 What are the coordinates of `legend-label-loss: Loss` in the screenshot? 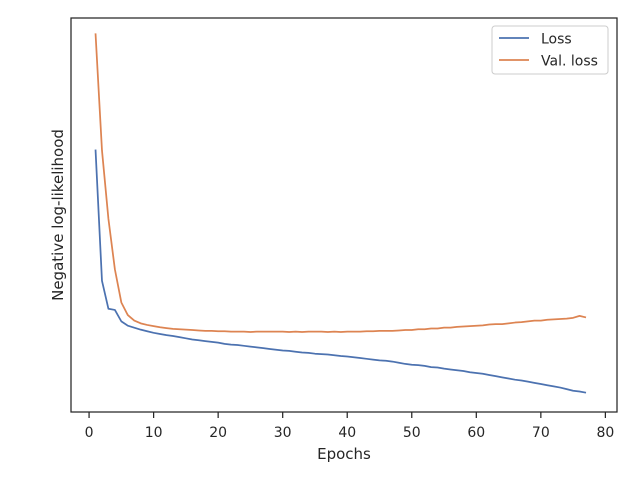 It's located at (556, 40).